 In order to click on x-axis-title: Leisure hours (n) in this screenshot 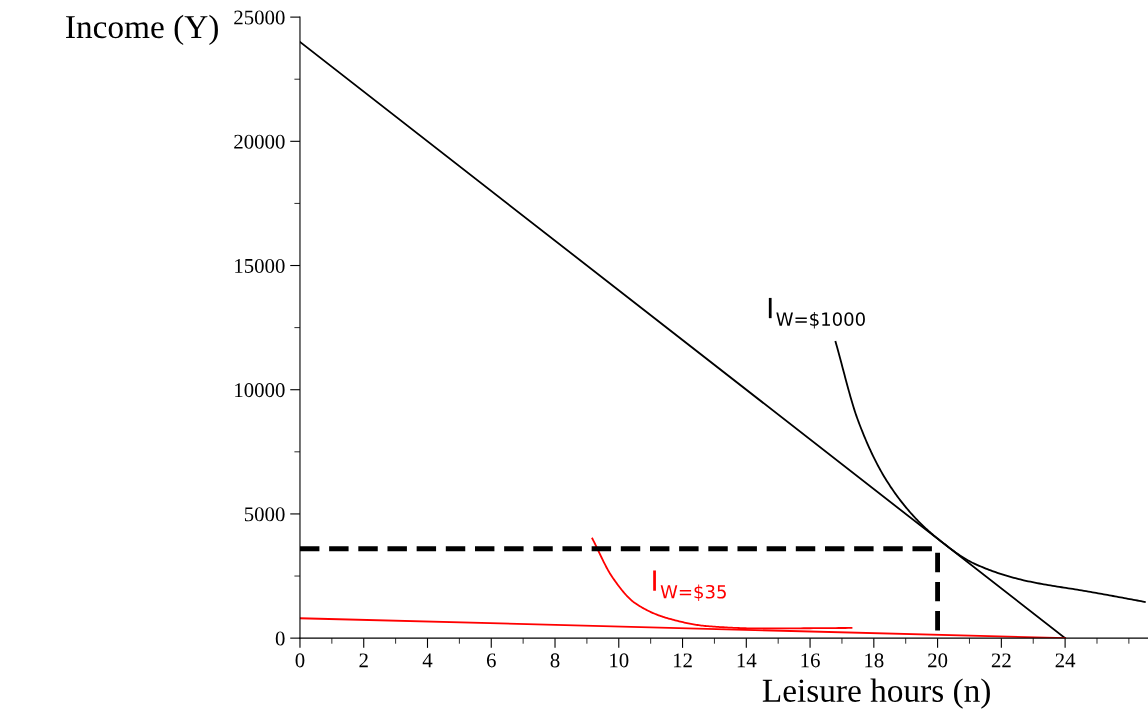, I will do `click(876, 693)`.